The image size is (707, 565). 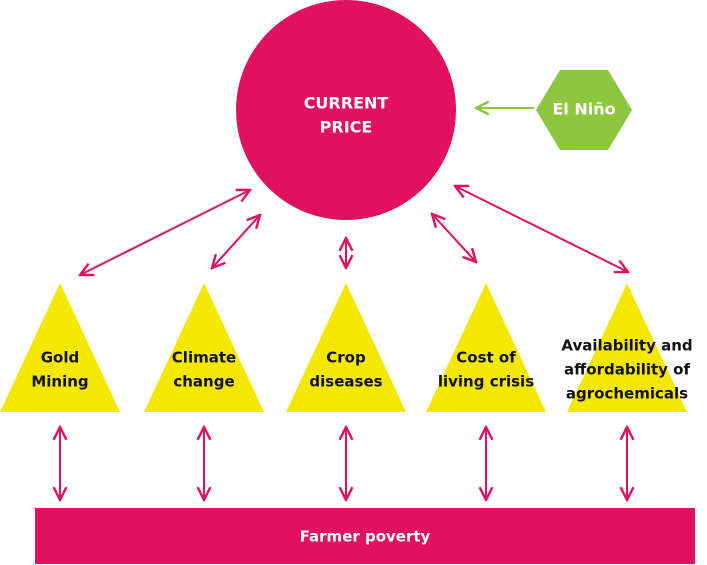 I want to click on outcome-label: Farmer poverty, so click(x=365, y=537).